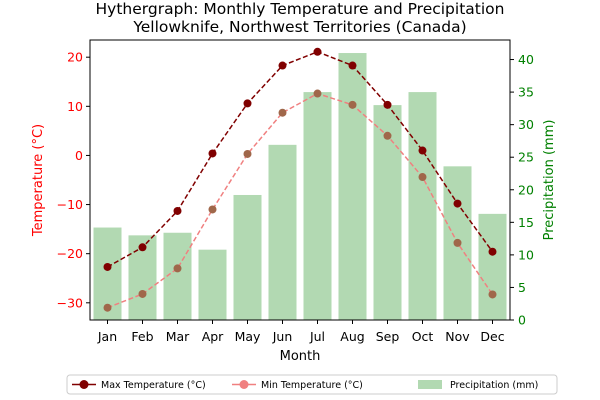 This screenshot has height=400, width=600. What do you see at coordinates (494, 385) in the screenshot?
I see `legend-precip-label: Precipitation (mm)` at bounding box center [494, 385].